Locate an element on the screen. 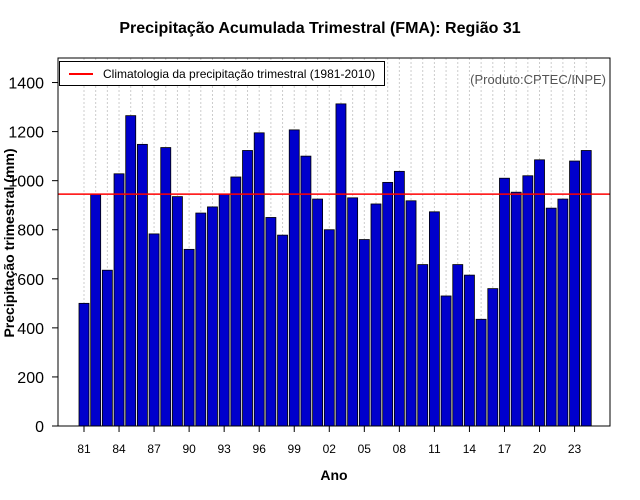  bar-2023 is located at coordinates (574, 293).